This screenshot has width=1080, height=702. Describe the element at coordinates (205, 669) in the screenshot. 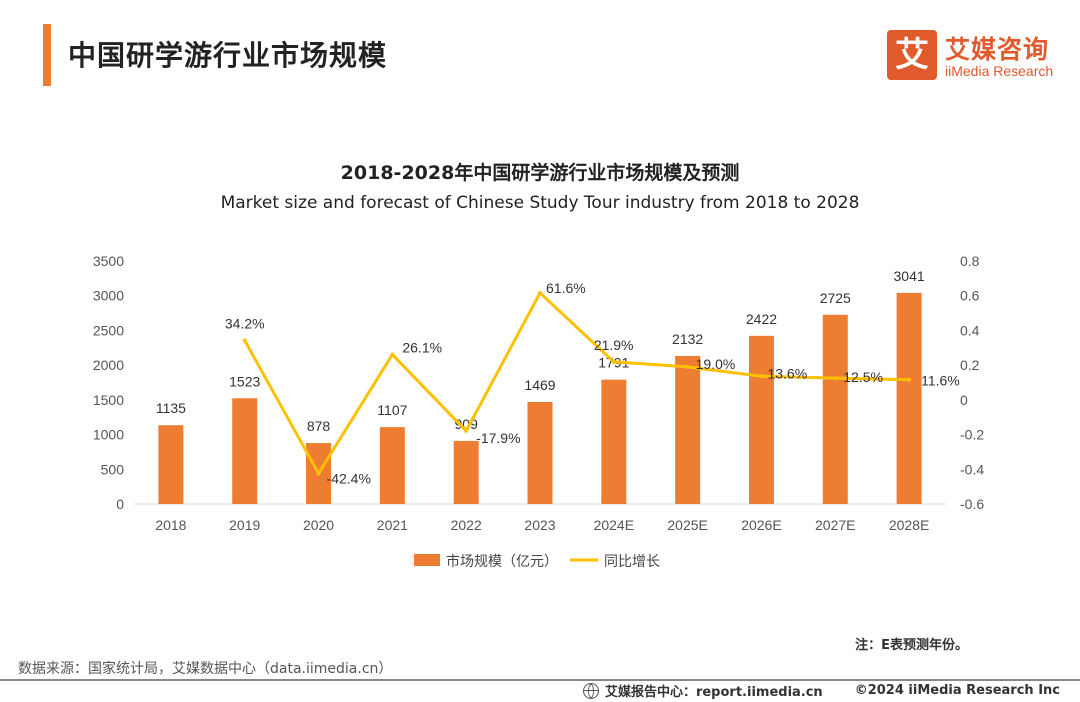

I see `data-source: 数据来源：国家统计局，艾媒数据中心（data.iimedia.cn）` at that location.